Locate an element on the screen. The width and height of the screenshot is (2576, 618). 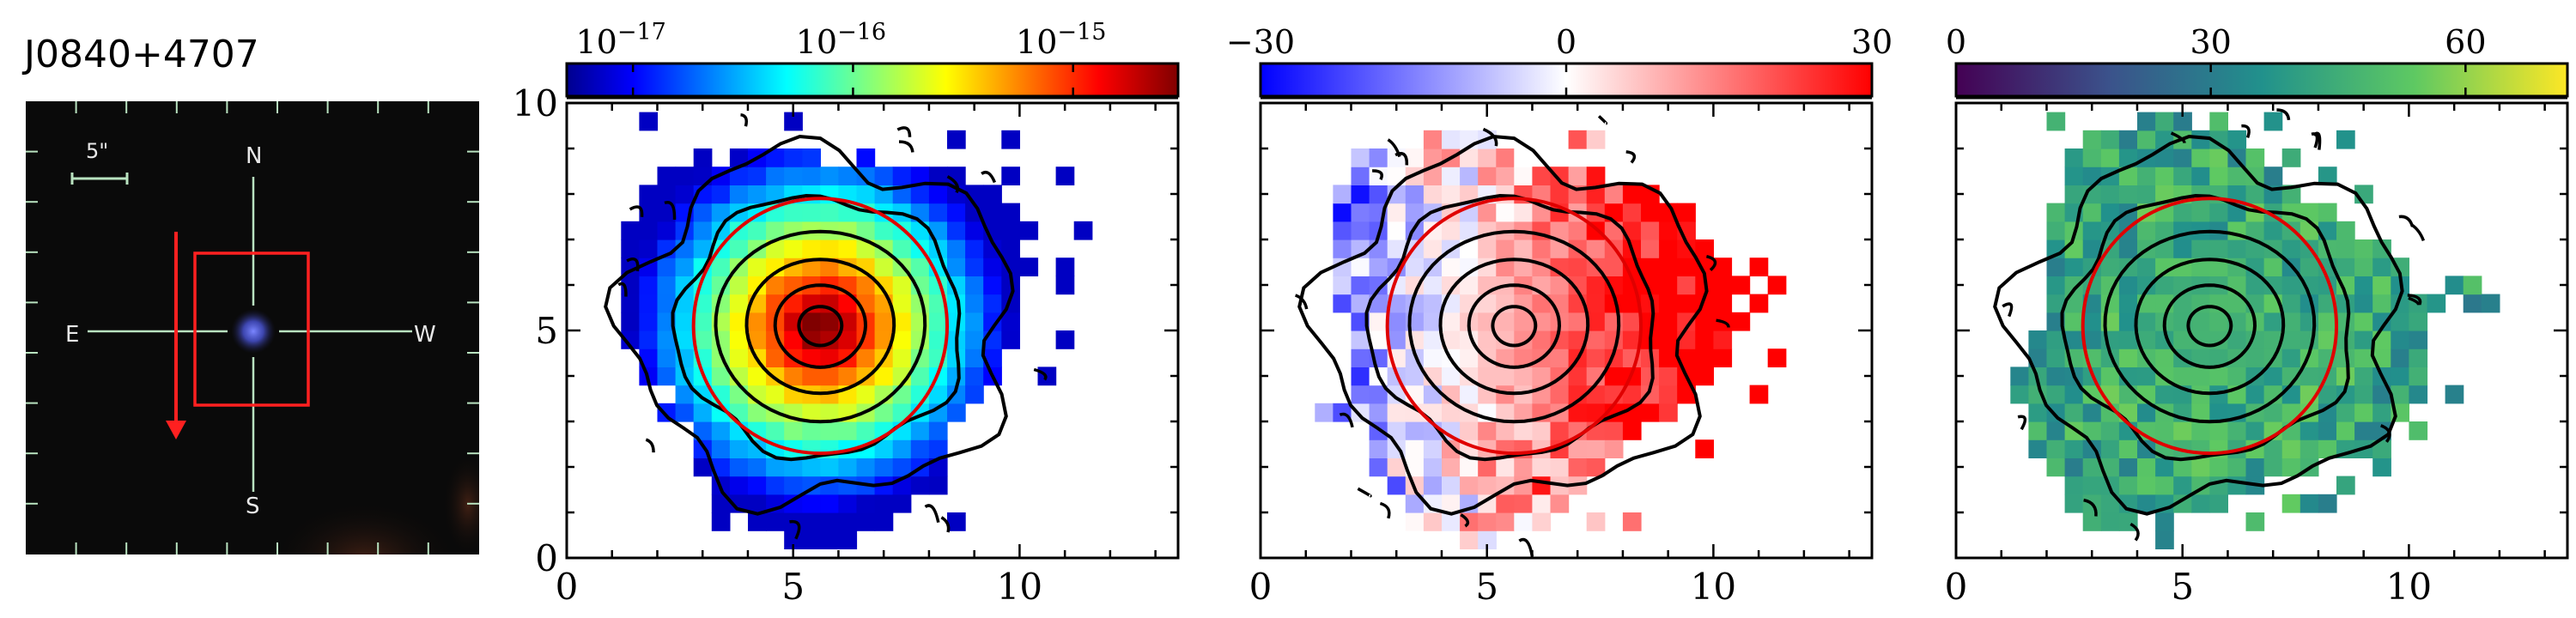
sky-thumbnail: 5" N S E W is located at coordinates (252, 327).